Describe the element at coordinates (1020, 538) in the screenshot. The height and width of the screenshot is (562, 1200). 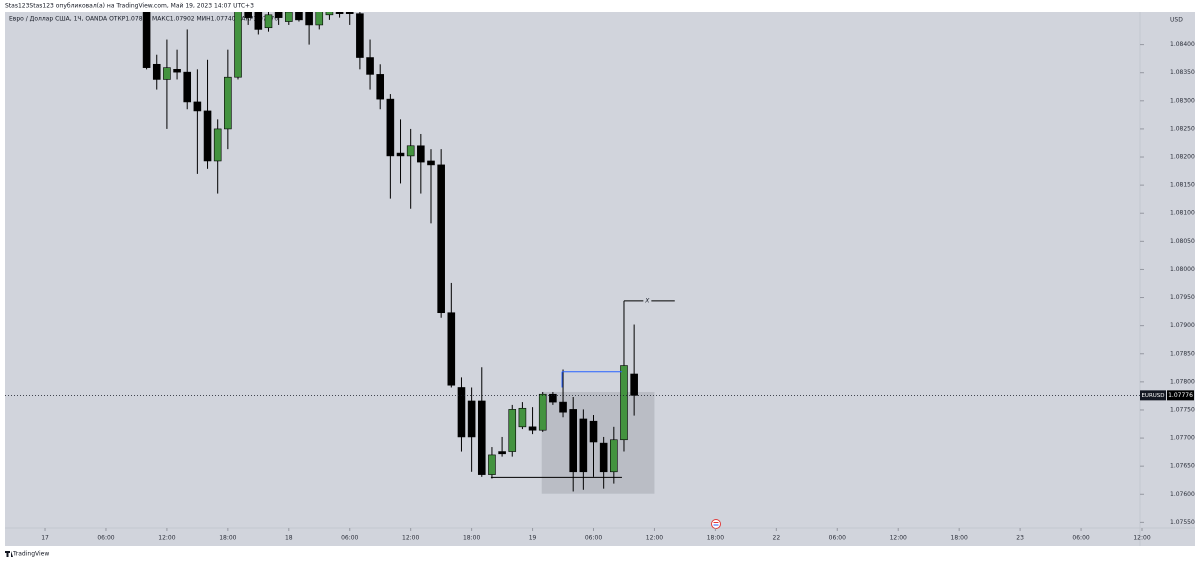
I see `x-tick-label: 23` at that location.